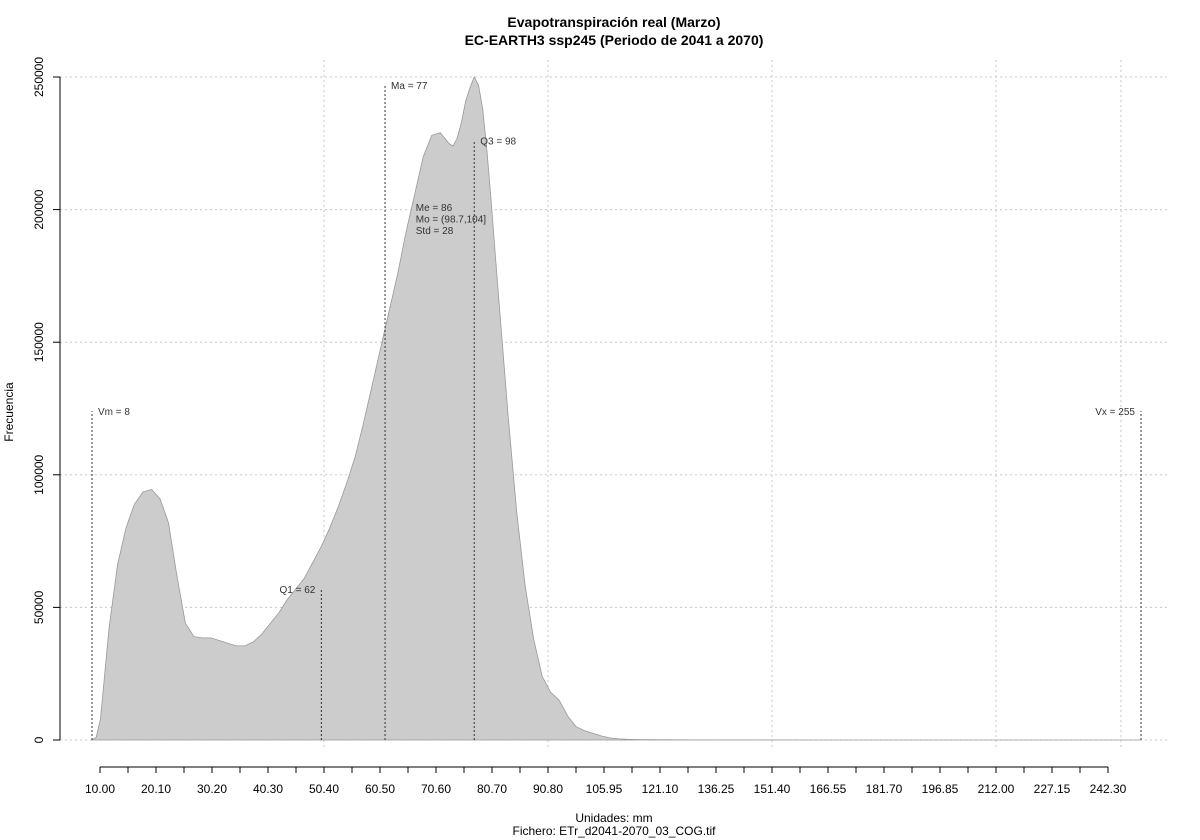 The height and width of the screenshot is (840, 1200). I want to click on y-tick-label: 0, so click(39, 739).